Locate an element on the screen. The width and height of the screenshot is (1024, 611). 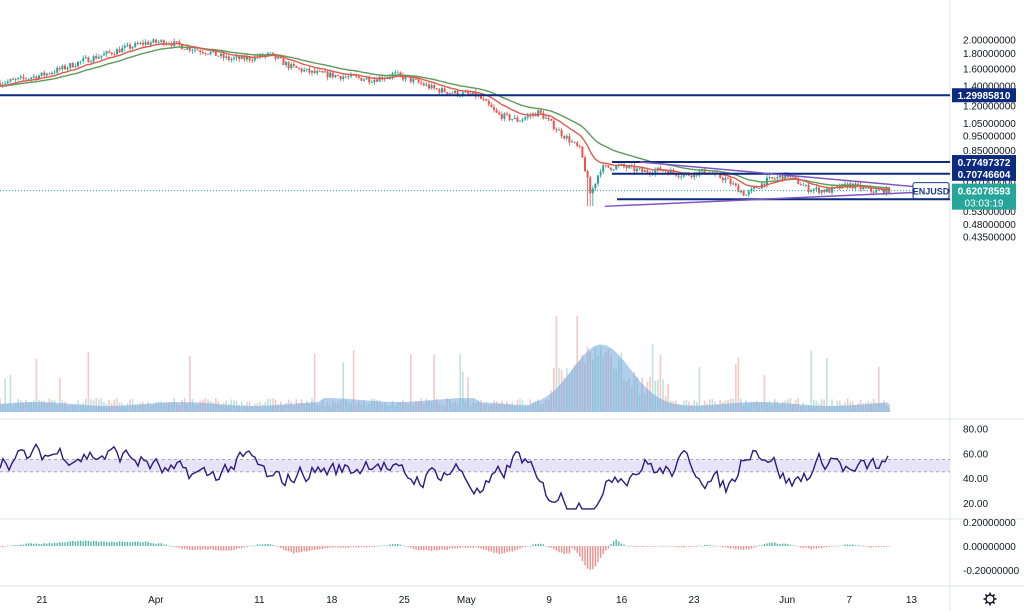
price-tick-label: 1.05000000 is located at coordinates (989, 124).